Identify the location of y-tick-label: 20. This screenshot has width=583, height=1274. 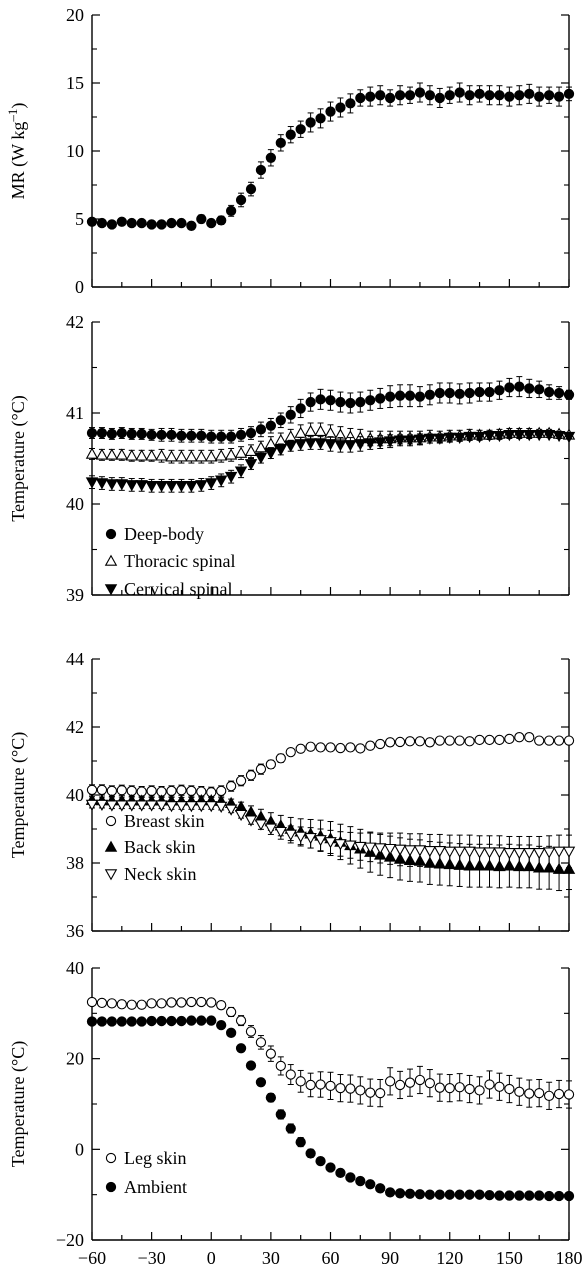
(75, 1059).